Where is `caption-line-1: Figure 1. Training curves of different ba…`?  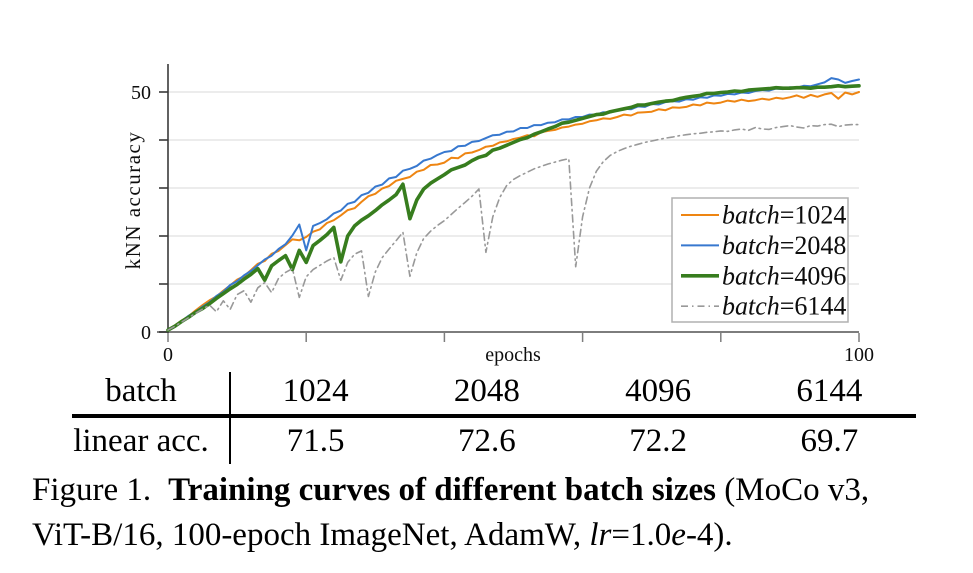 caption-line-1: Figure 1. Training curves of different ba… is located at coordinates (499, 490).